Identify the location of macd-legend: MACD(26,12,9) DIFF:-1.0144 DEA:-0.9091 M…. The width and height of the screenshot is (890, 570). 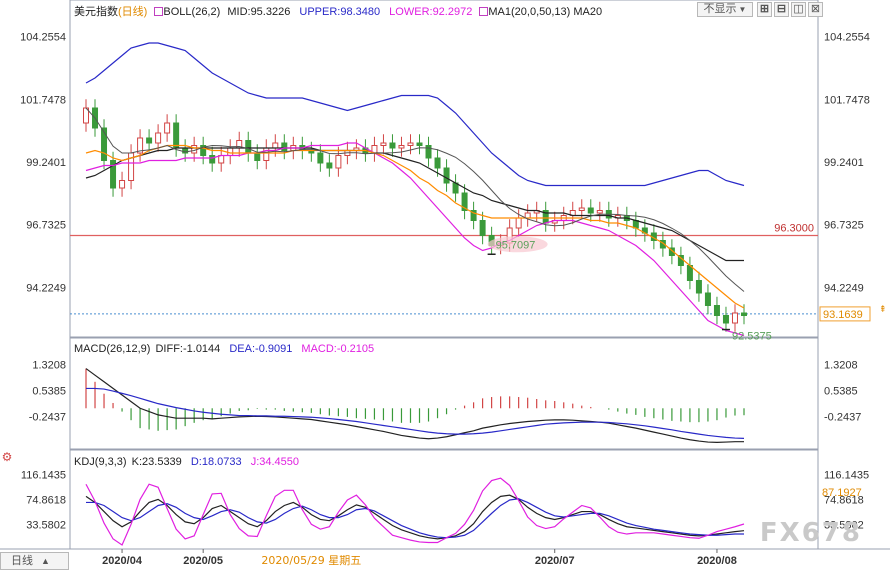
(224, 349).